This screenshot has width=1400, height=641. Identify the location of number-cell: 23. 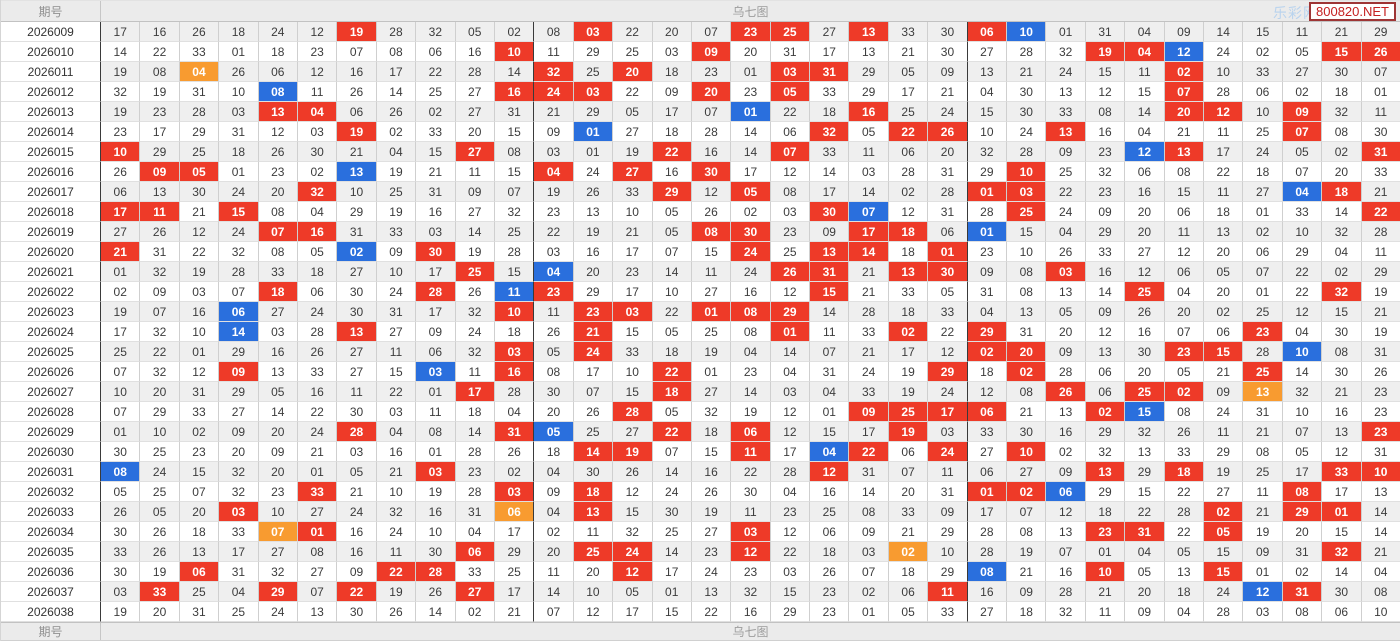
(751, 372).